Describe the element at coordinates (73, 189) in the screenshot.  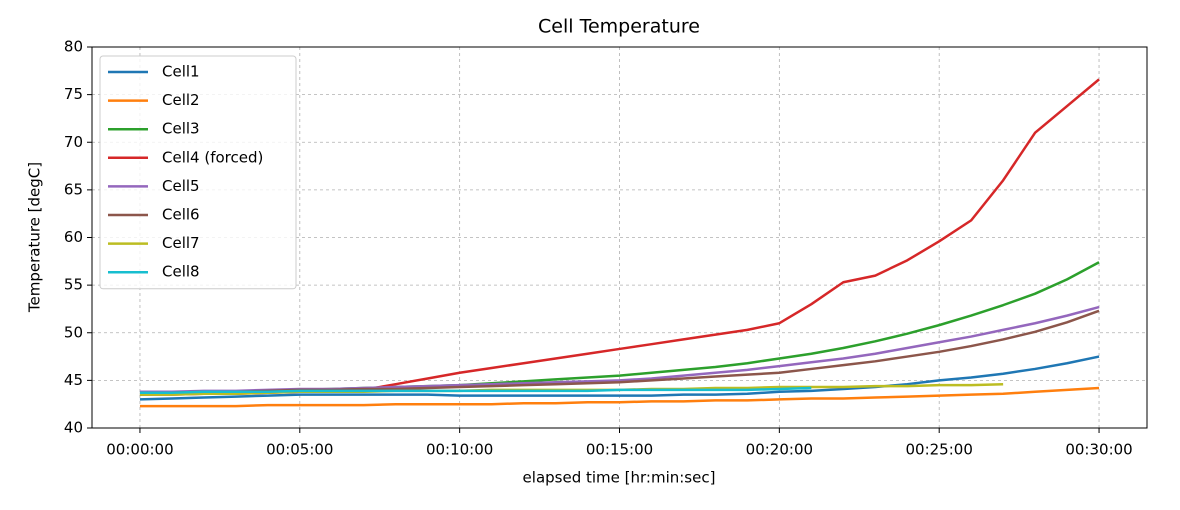
I see `y-tick-label: 65` at that location.